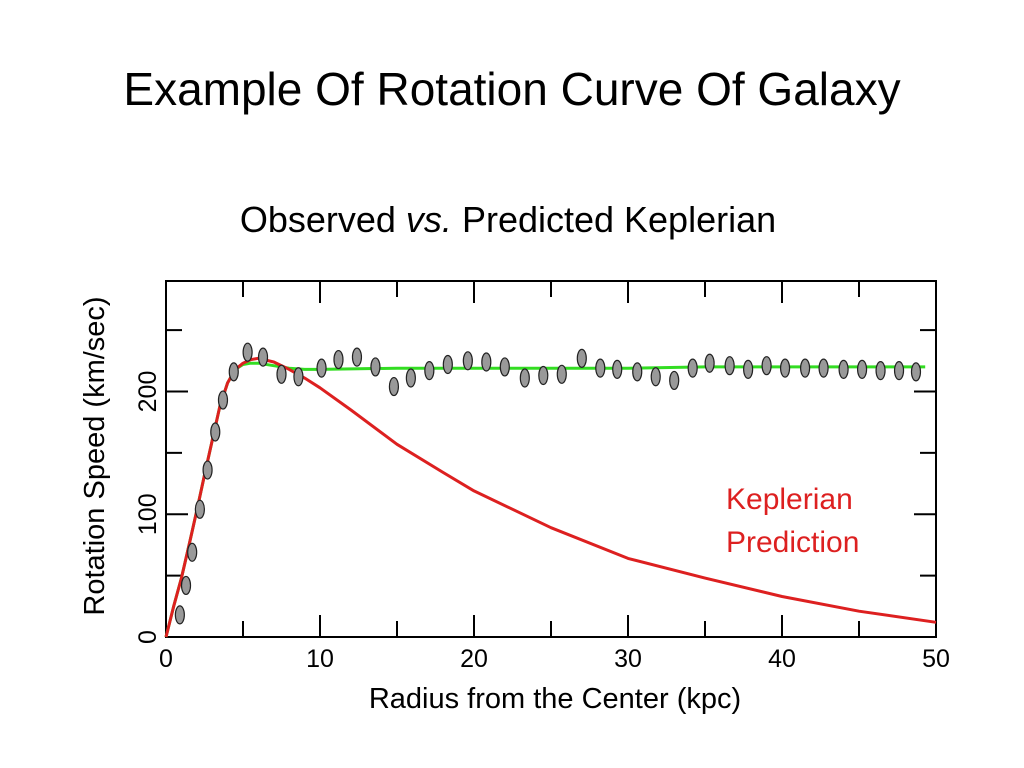  I want to click on y-tick-label: 0, so click(148, 637).